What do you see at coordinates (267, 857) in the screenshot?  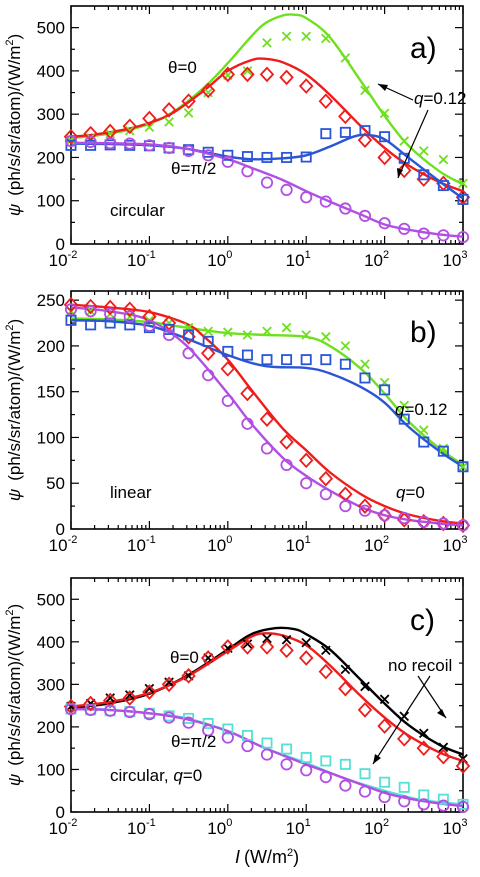 I see `x-axis-label: I (W/m2)` at bounding box center [267, 857].